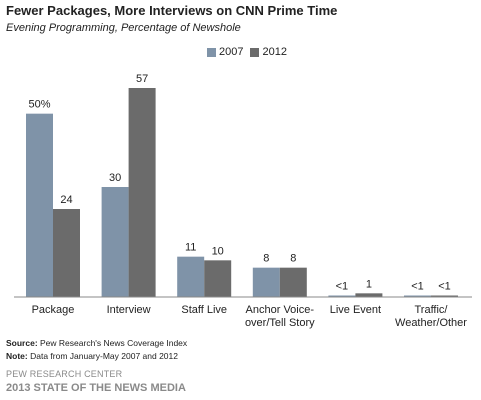 Image resolution: width=481 pixels, height=400 pixels. What do you see at coordinates (266, 259) in the screenshot?
I see `data-label-2007-3: 8` at bounding box center [266, 259].